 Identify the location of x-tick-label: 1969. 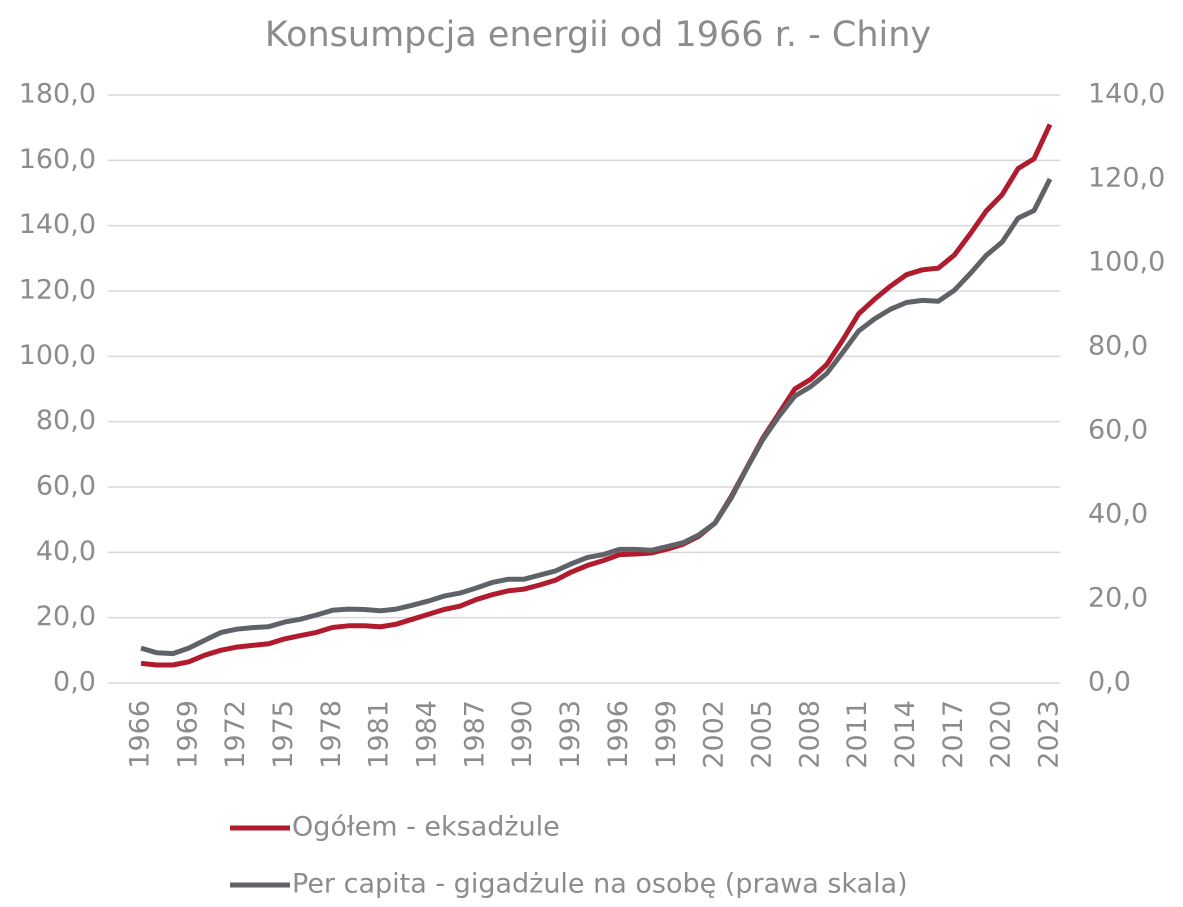
(187, 734).